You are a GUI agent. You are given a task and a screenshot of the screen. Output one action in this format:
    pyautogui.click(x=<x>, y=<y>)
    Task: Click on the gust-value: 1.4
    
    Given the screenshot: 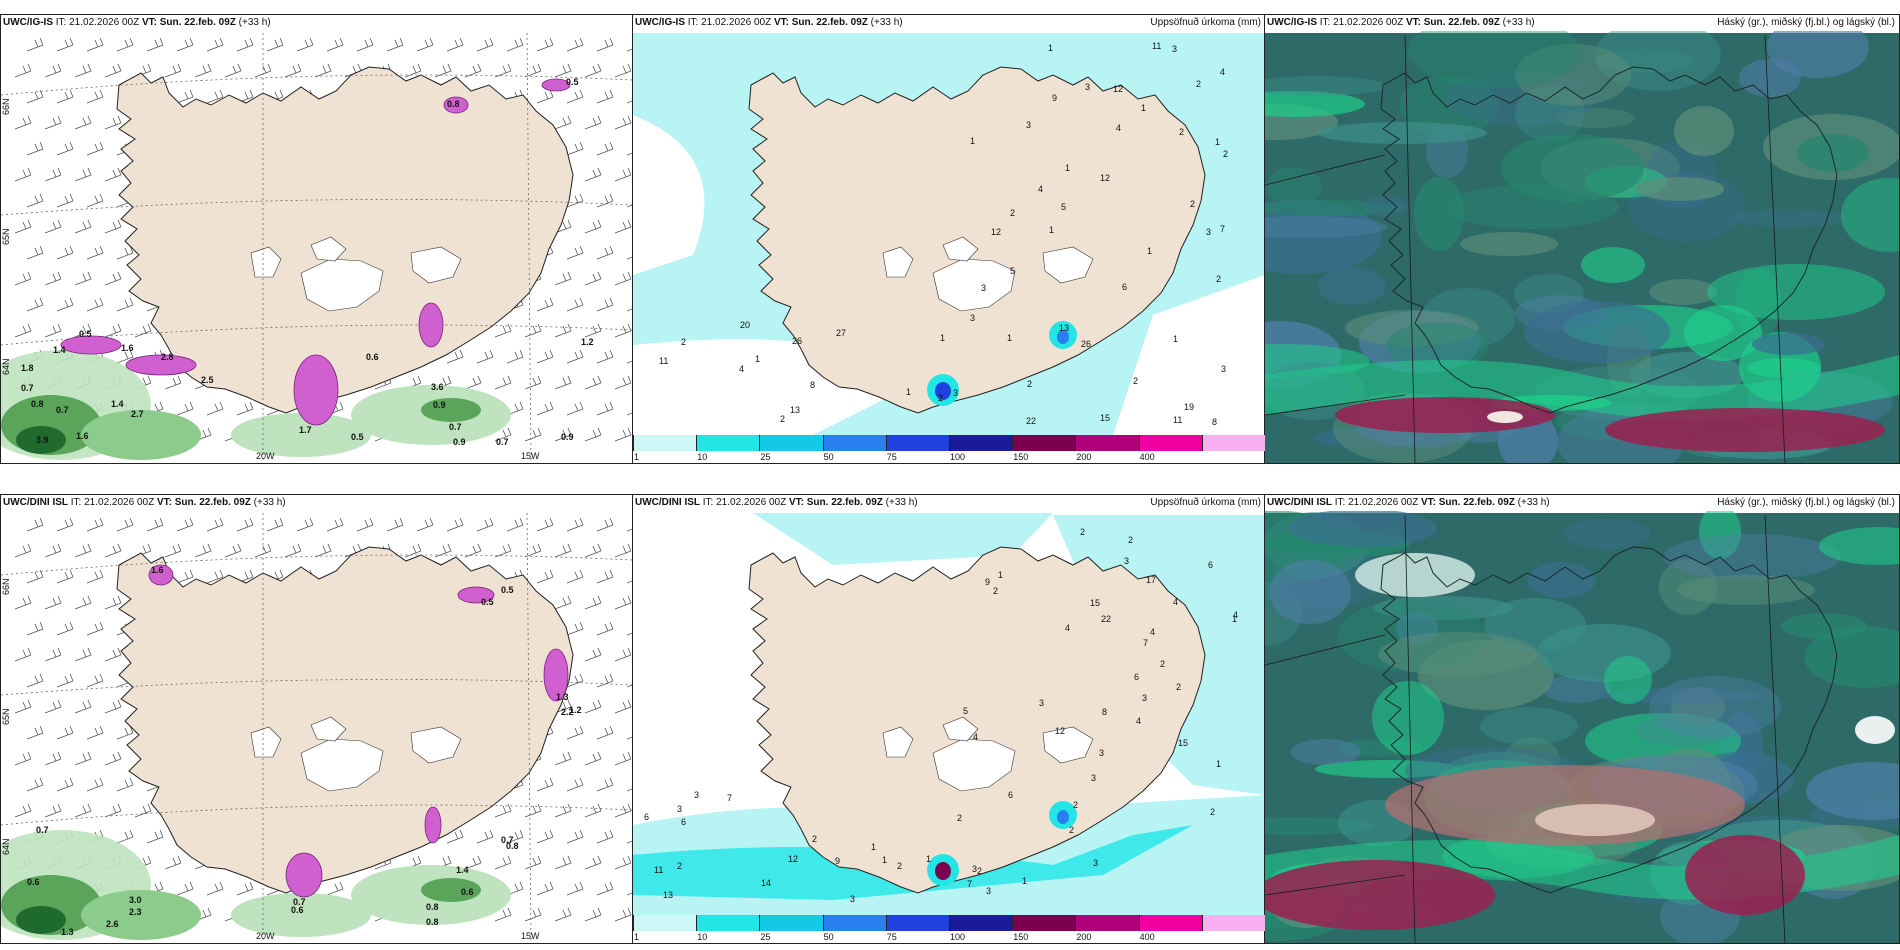 What is the action you would take?
    pyautogui.click(x=59, y=350)
    